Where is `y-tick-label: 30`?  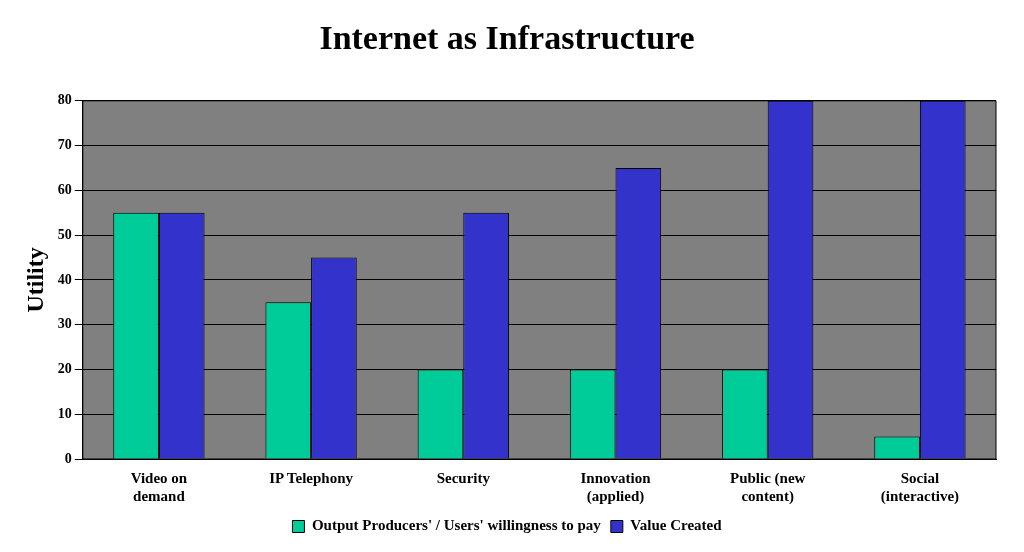 y-tick-label: 30 is located at coordinates (64, 324).